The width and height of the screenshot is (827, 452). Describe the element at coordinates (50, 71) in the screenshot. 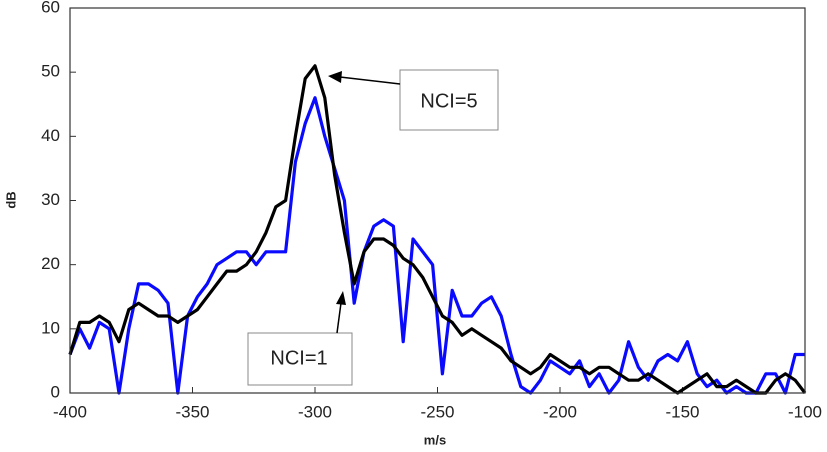

I see `y-tick-label: 50` at that location.